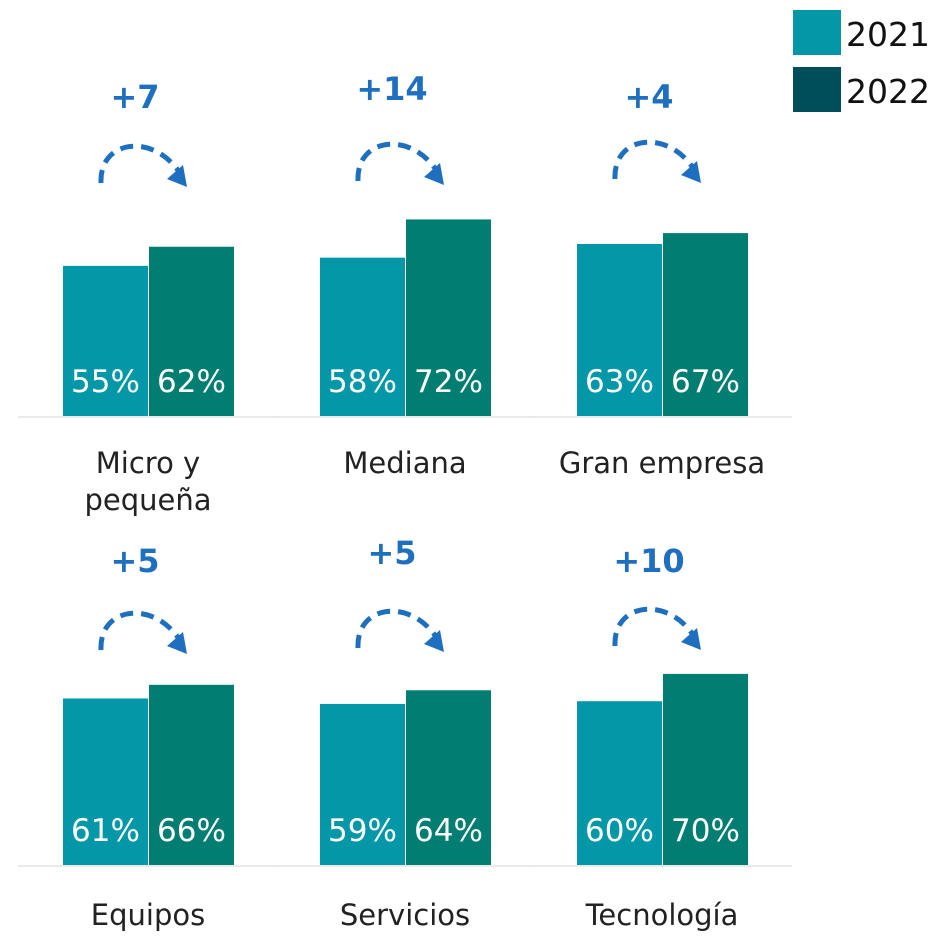 The image size is (938, 939). Describe the element at coordinates (398, 161) in the screenshot. I see `change-arrow-mediana` at that location.